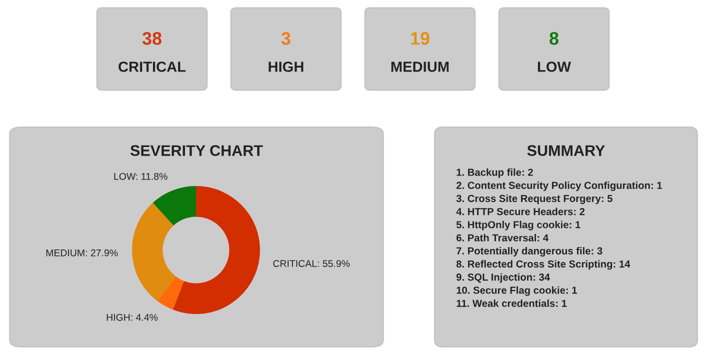 The height and width of the screenshot is (354, 705). What do you see at coordinates (285, 38) in the screenshot?
I see `text: 3` at bounding box center [285, 38].